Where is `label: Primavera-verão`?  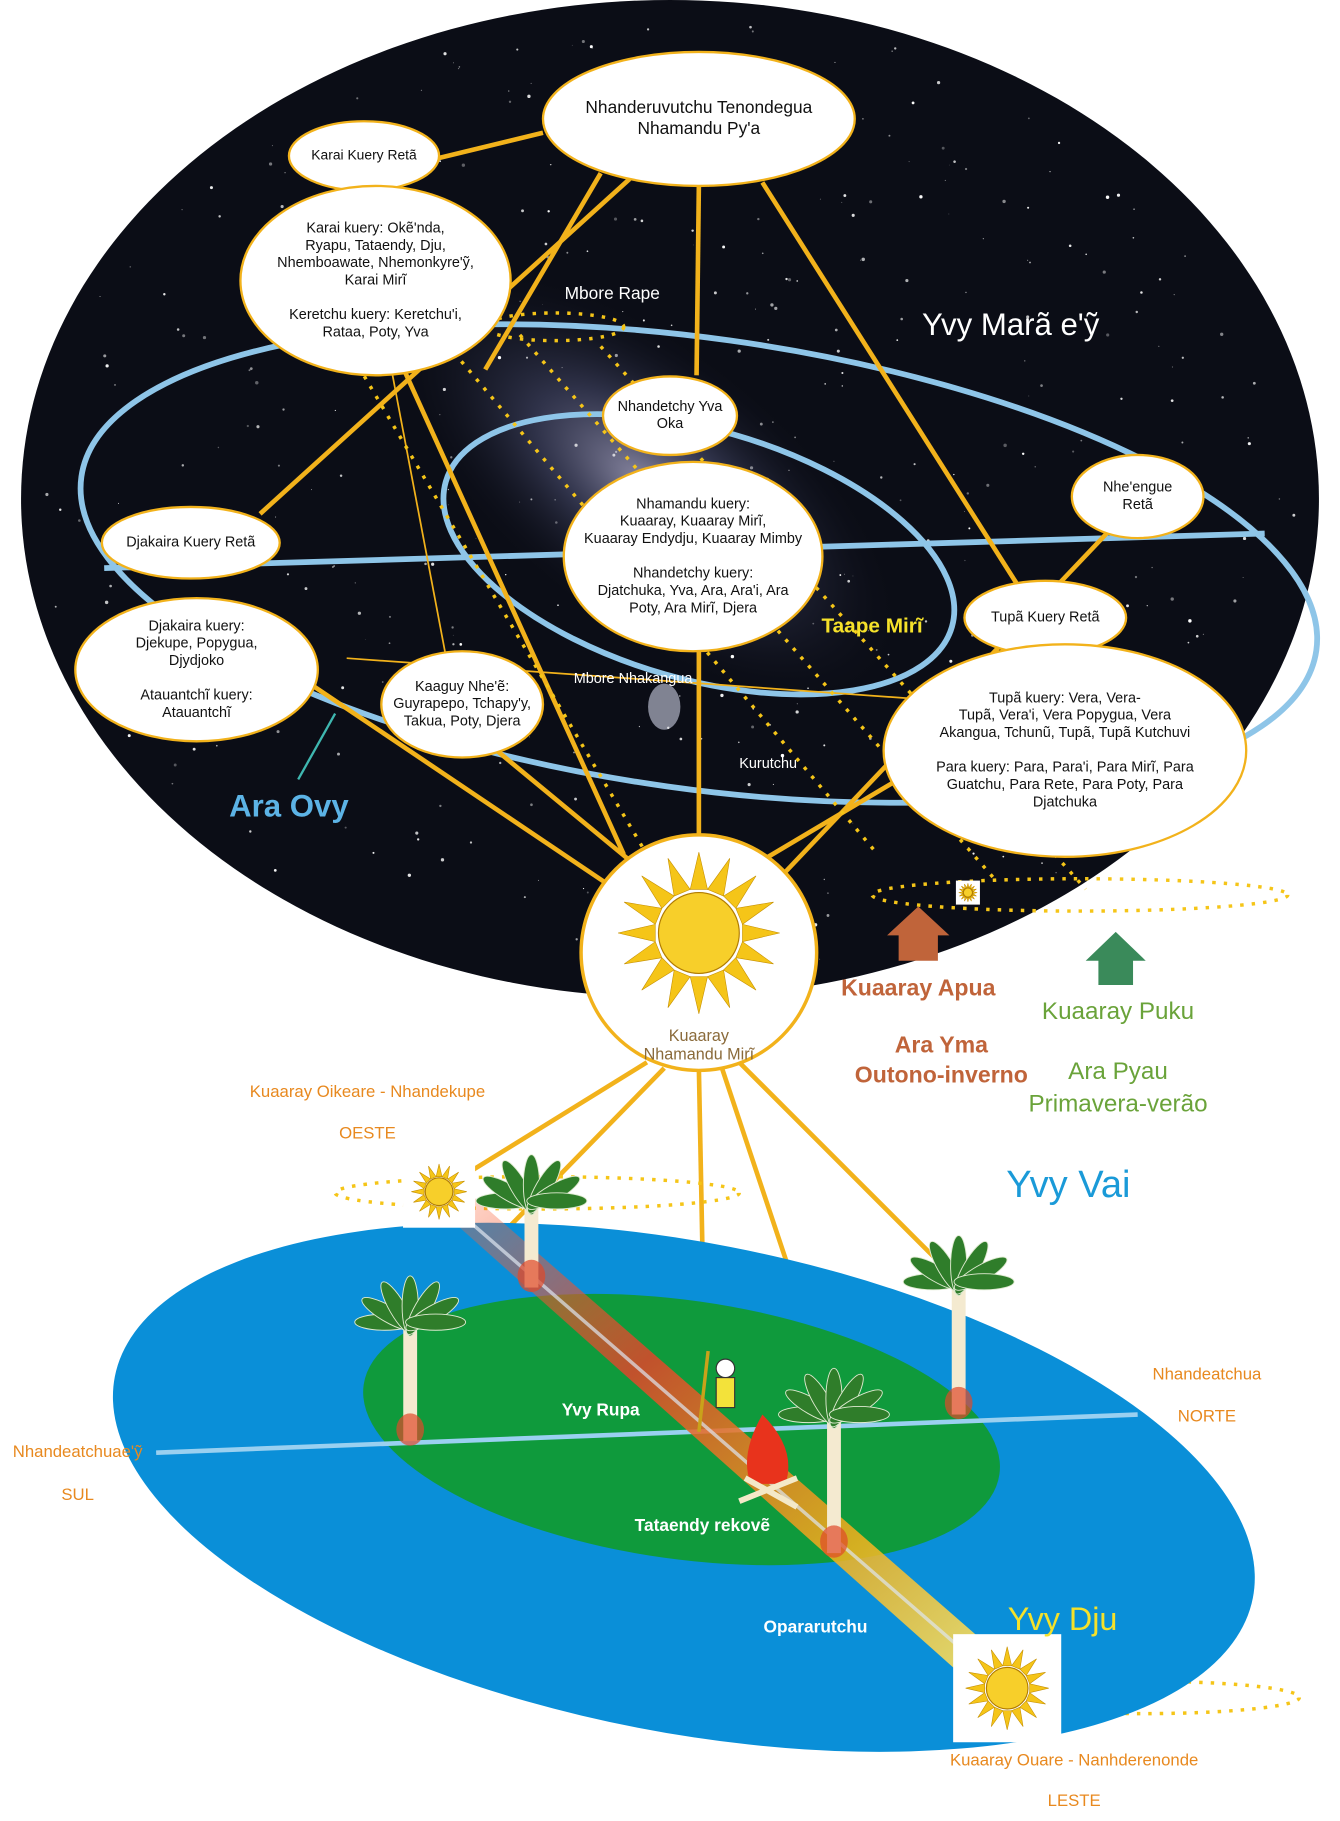
label: Primavera-verão is located at coordinates (1117, 1103).